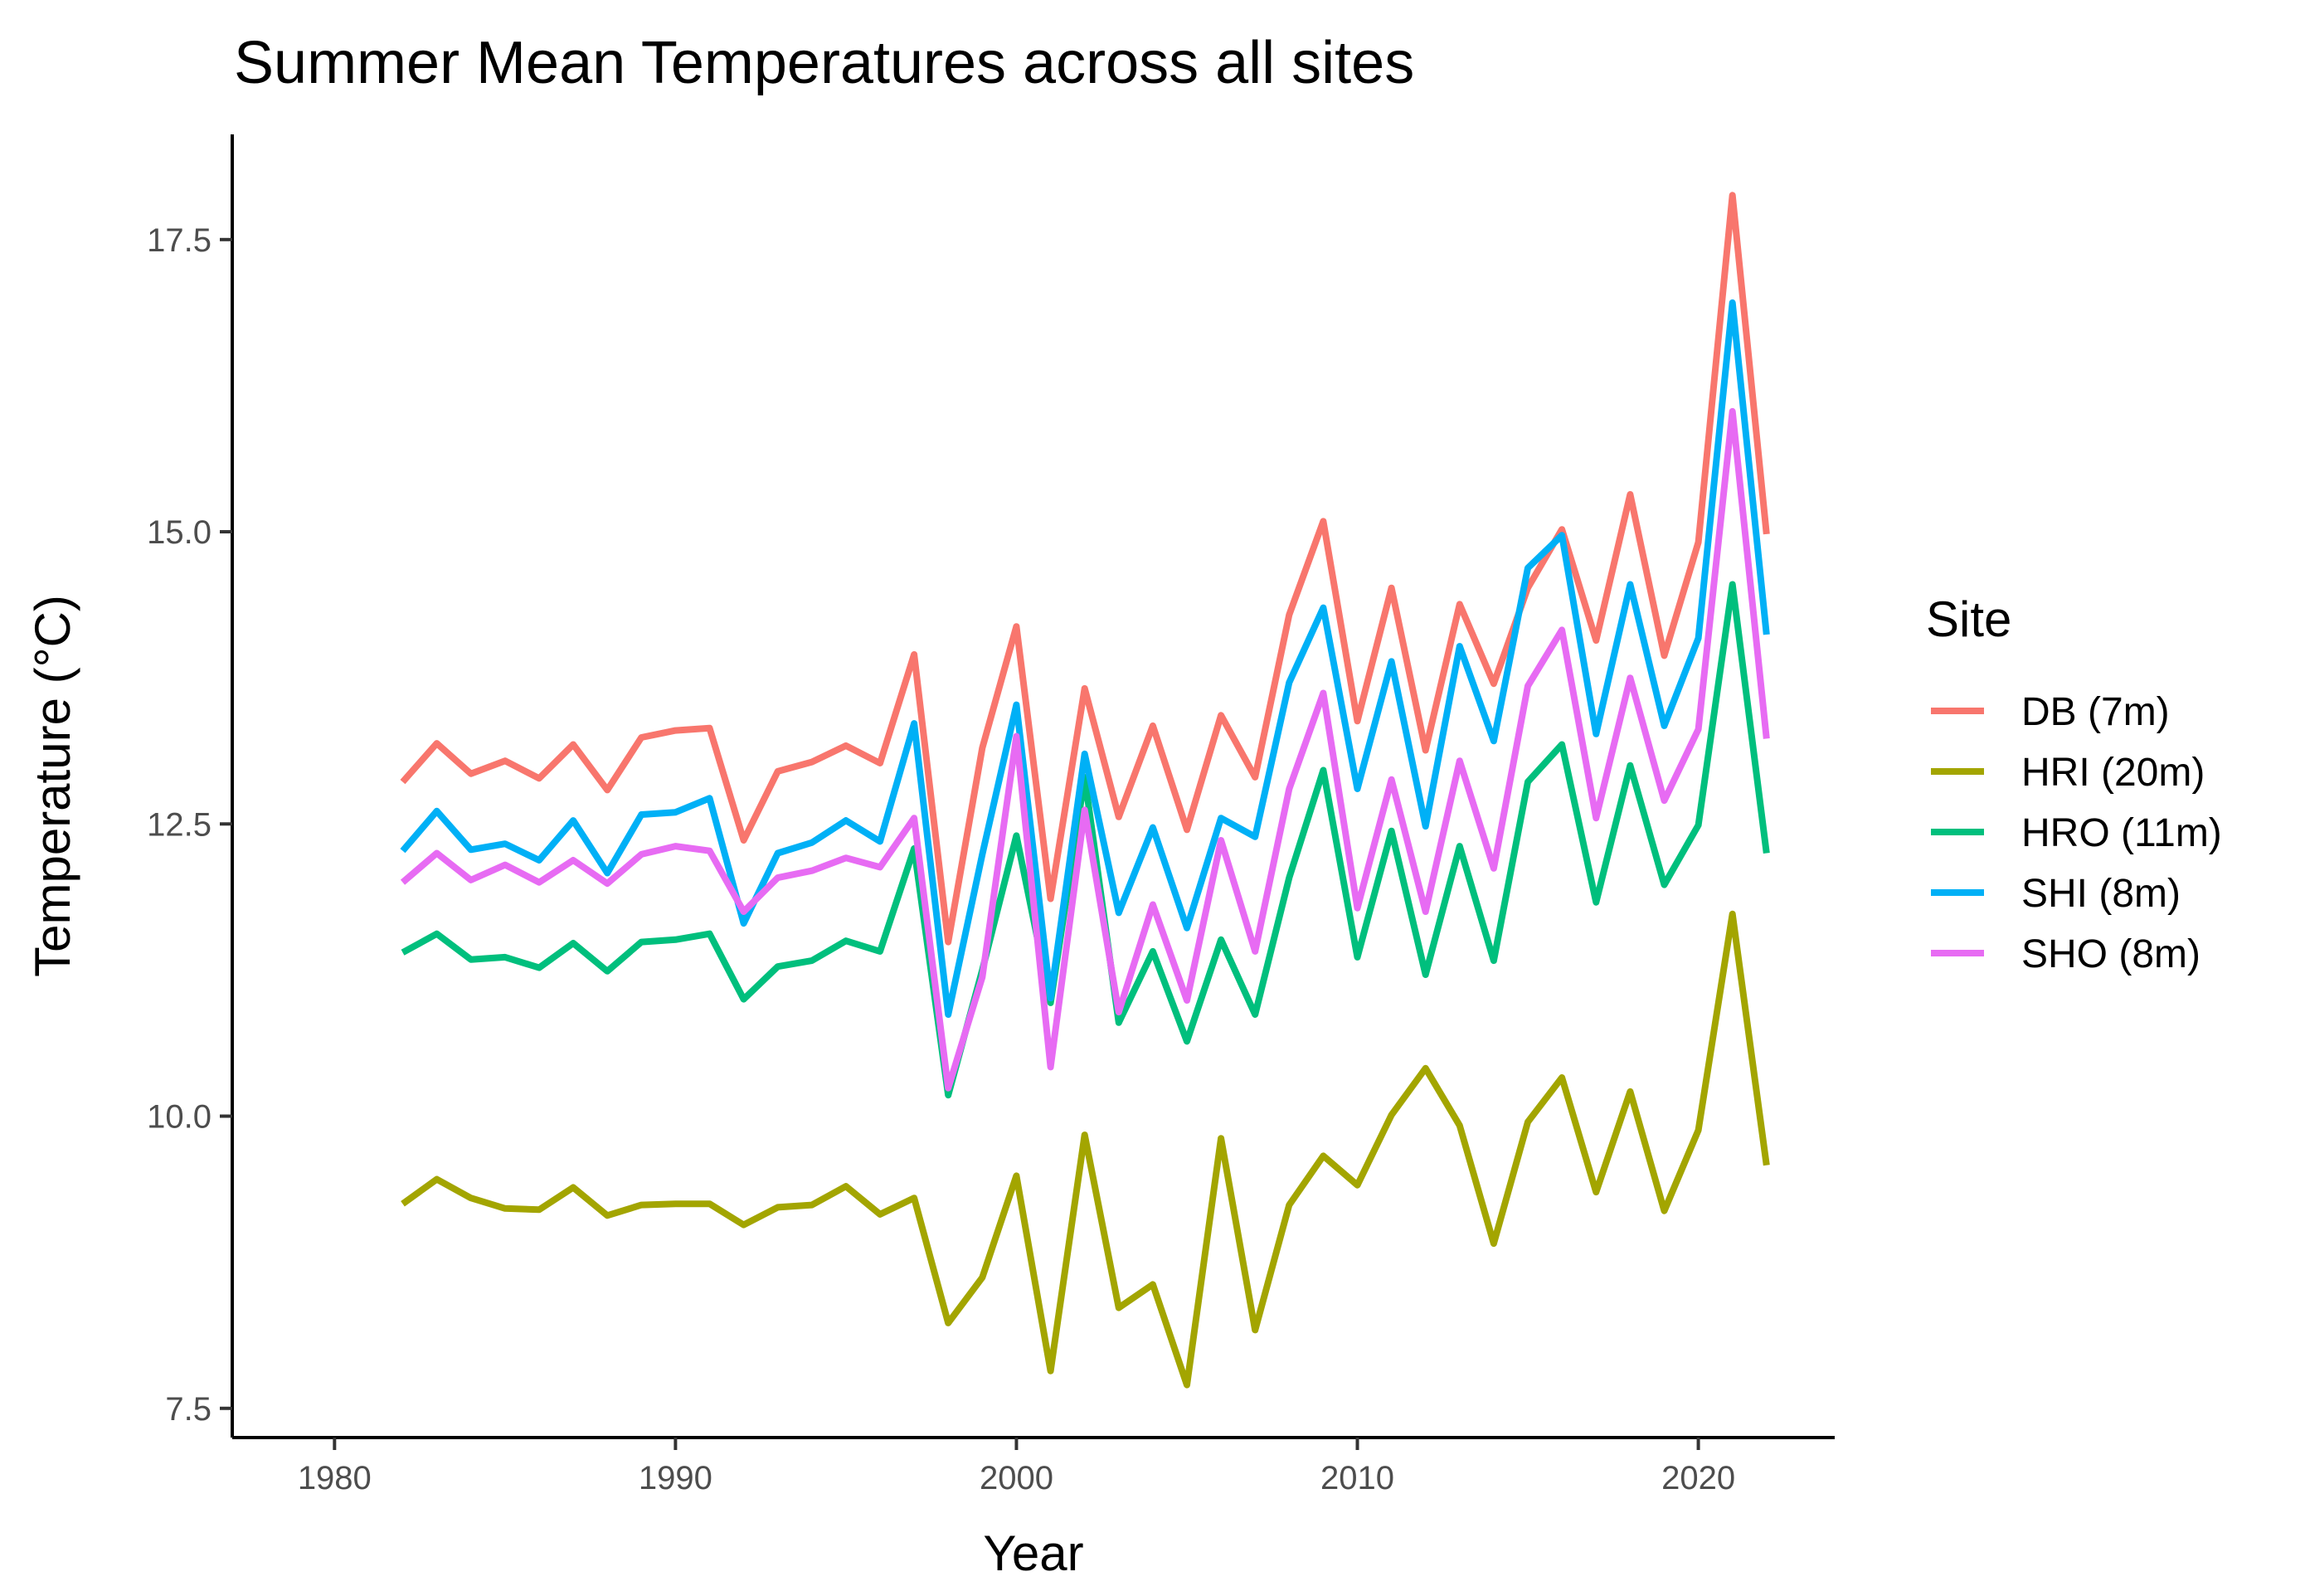  I want to click on x-tick-label: 2020, so click(1698, 1478).